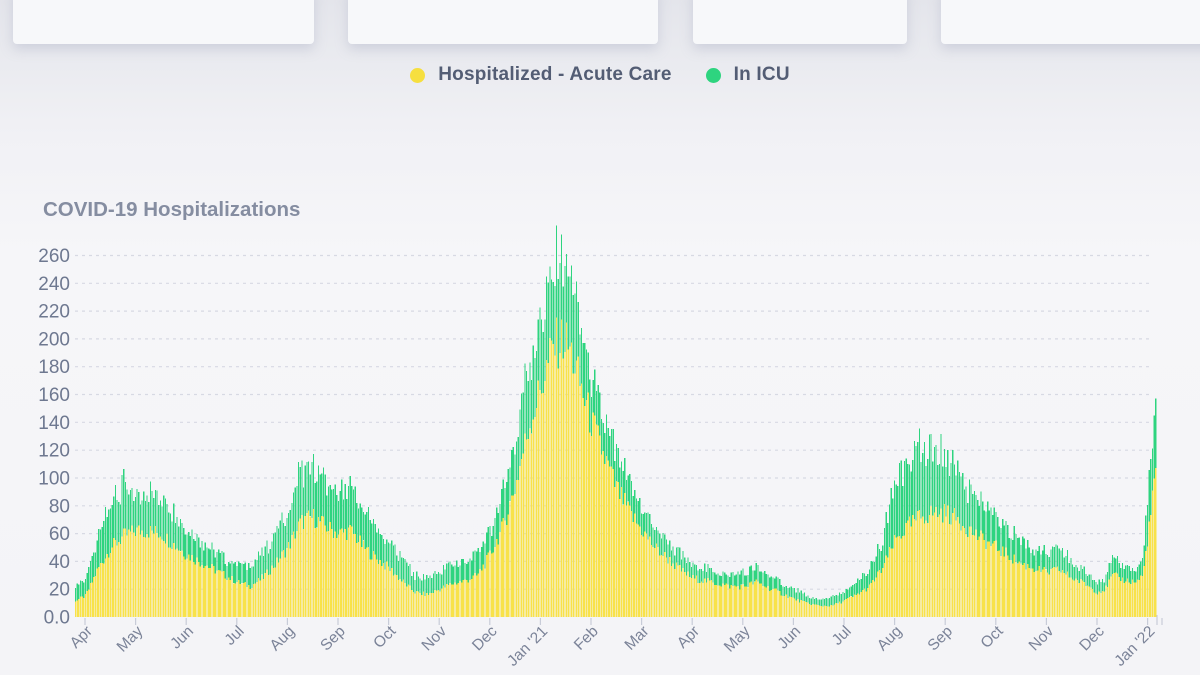  I want to click on svg-text: 80, so click(59, 506).